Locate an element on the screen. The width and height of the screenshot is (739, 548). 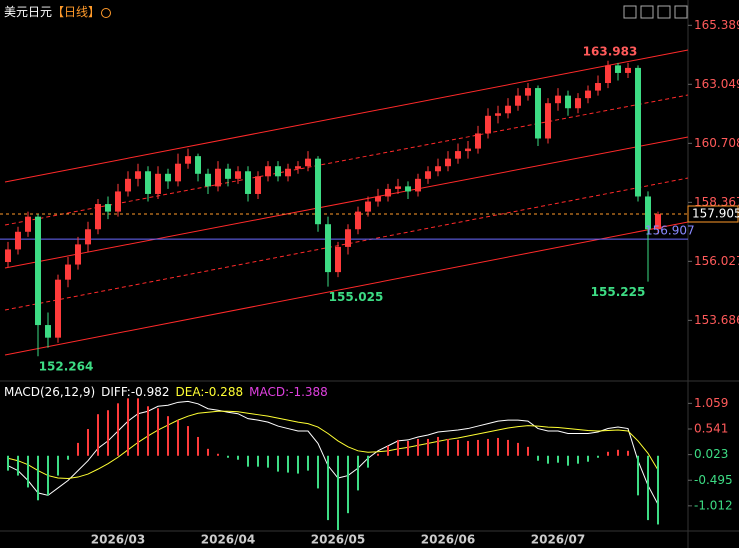
legend-item: MACD:-1.388 is located at coordinates (288, 392).